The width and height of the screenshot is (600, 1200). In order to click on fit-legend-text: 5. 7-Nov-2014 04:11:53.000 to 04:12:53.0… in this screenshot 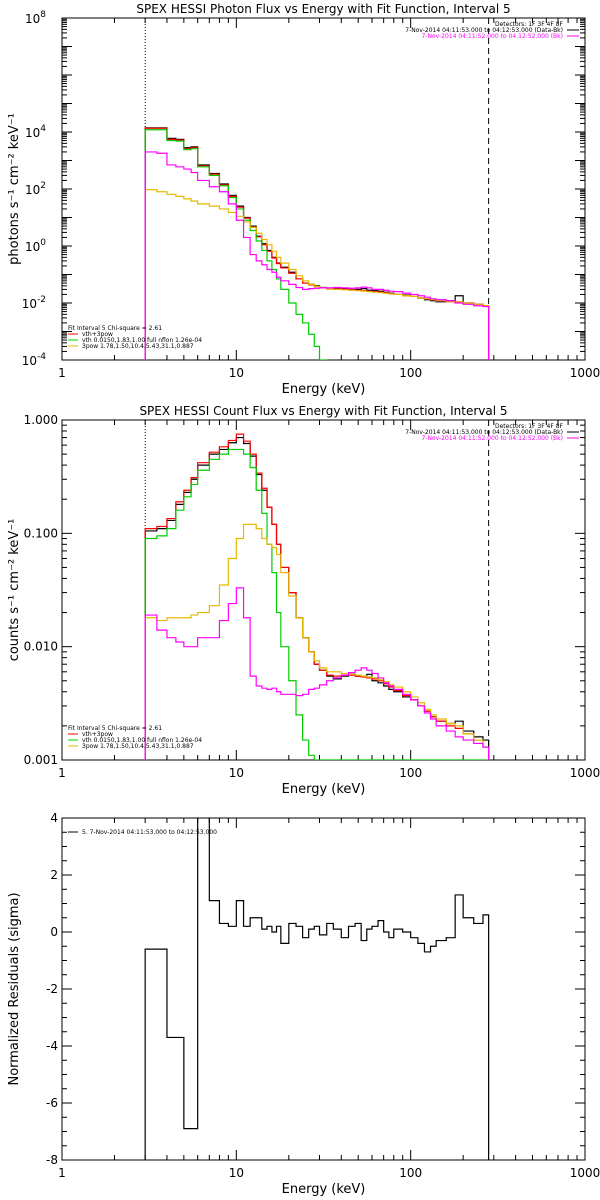, I will do `click(149, 832)`.